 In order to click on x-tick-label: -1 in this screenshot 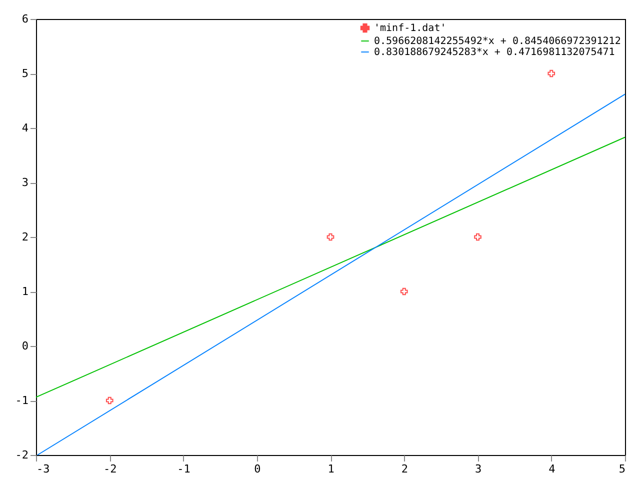, I will do `click(183, 469)`.